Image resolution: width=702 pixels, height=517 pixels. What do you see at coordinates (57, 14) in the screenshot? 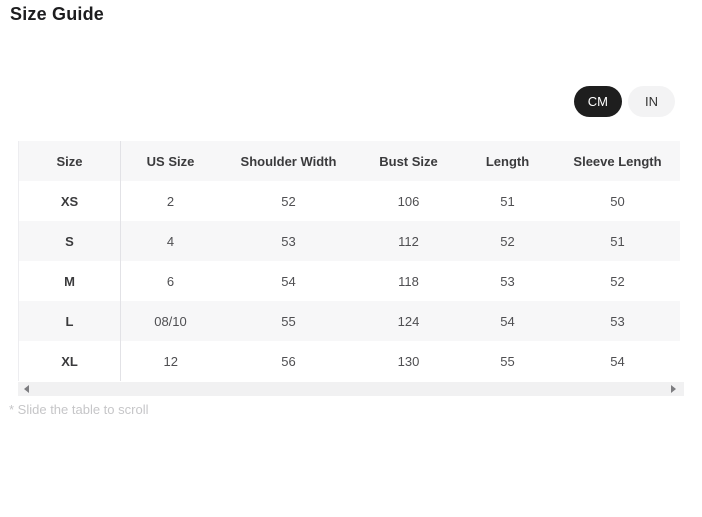
I see `page-title: Size Guide` at bounding box center [57, 14].